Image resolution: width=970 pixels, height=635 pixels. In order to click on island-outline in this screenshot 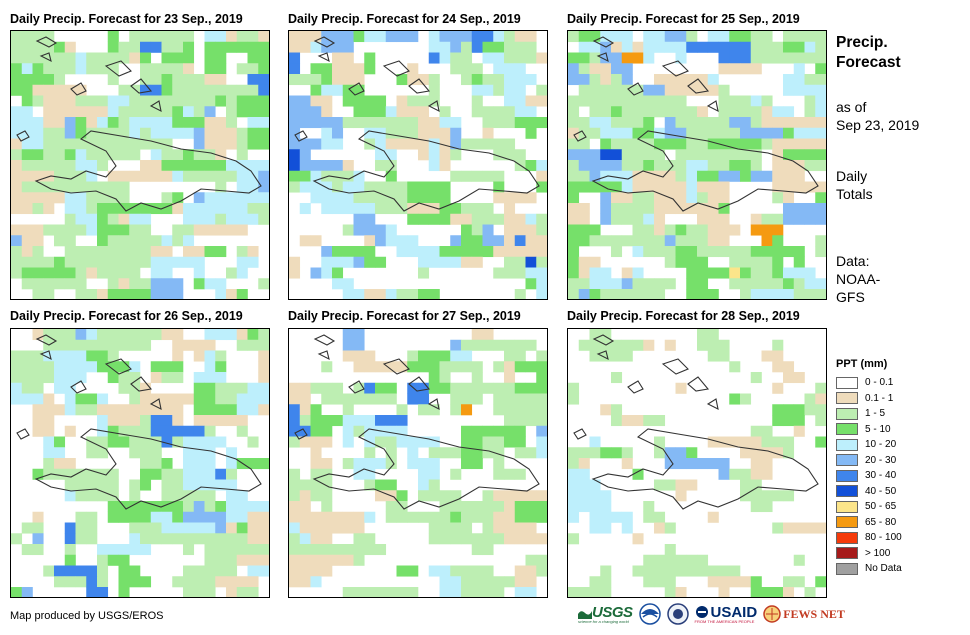, I will do `click(580, 136)`.